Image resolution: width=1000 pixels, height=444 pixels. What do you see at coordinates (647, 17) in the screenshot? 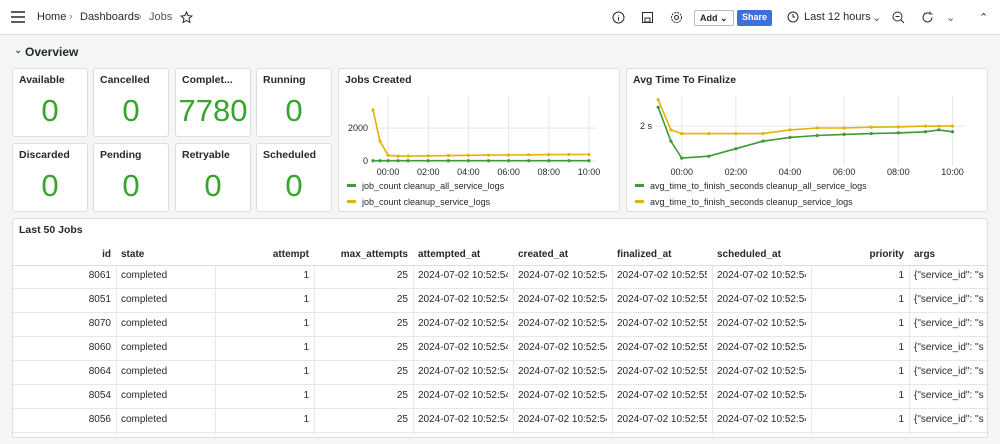
I see `save-icon` at bounding box center [647, 17].